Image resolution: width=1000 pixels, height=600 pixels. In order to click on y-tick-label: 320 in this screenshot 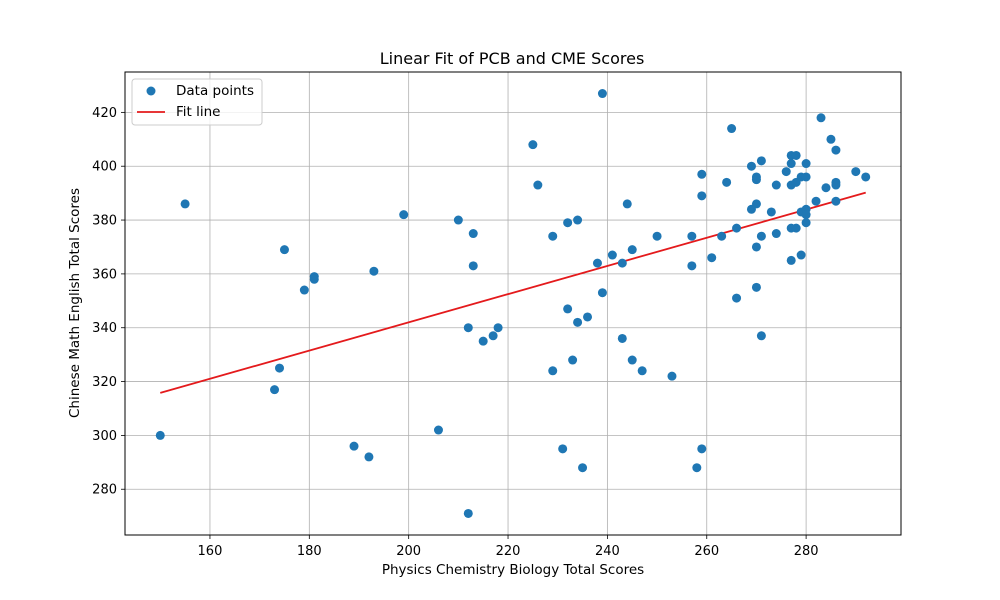, I will do `click(104, 382)`.